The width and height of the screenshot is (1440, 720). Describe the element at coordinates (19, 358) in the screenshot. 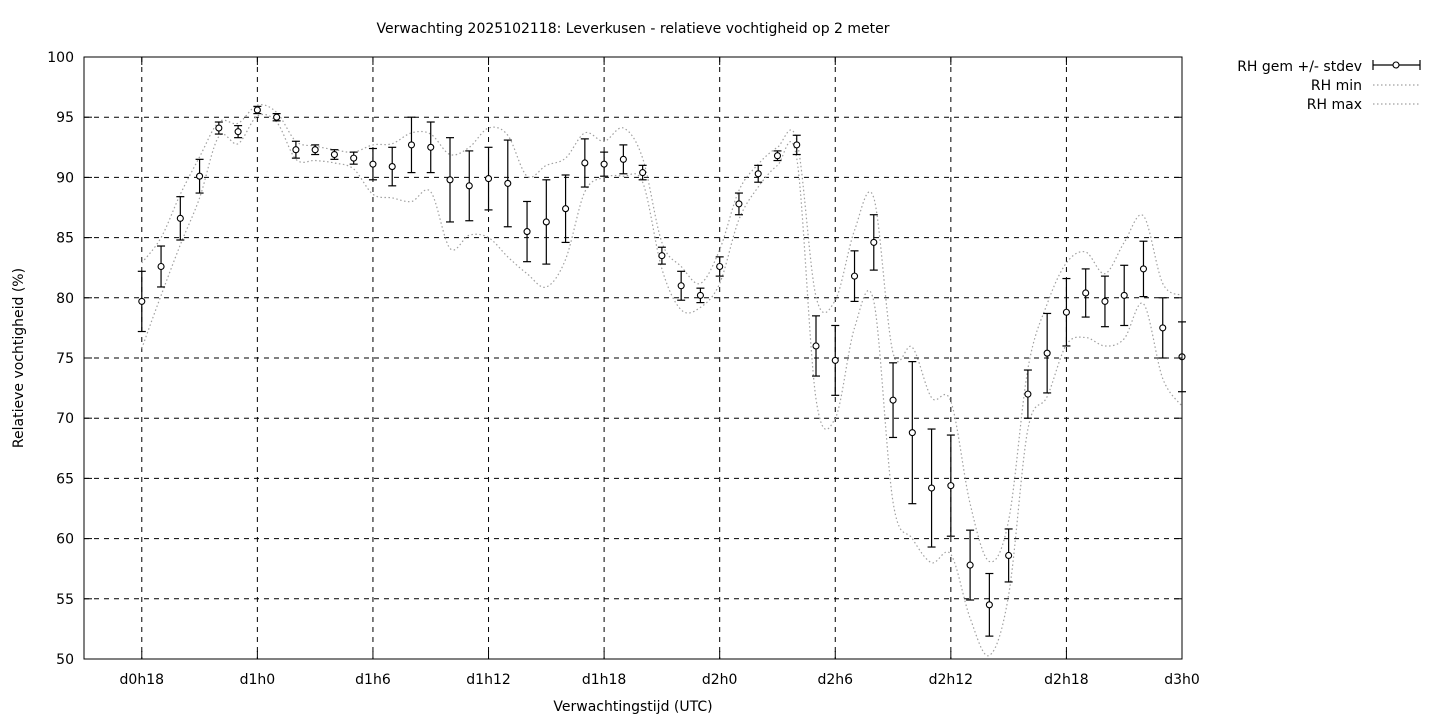

I see `y-axis-label: Relatieve vochtigheid (%)` at that location.